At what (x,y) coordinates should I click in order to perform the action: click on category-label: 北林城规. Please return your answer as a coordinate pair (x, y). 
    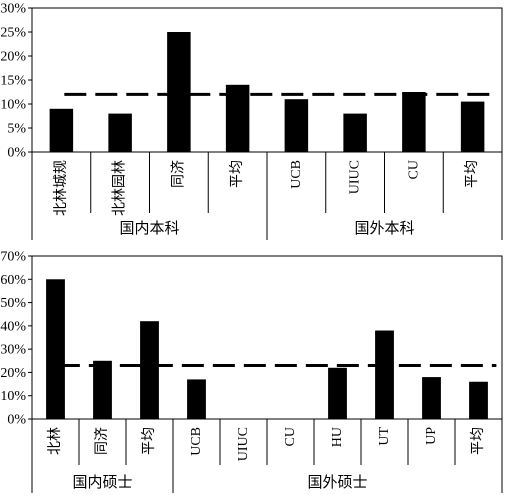
    Looking at the image, I should click on (61, 188).